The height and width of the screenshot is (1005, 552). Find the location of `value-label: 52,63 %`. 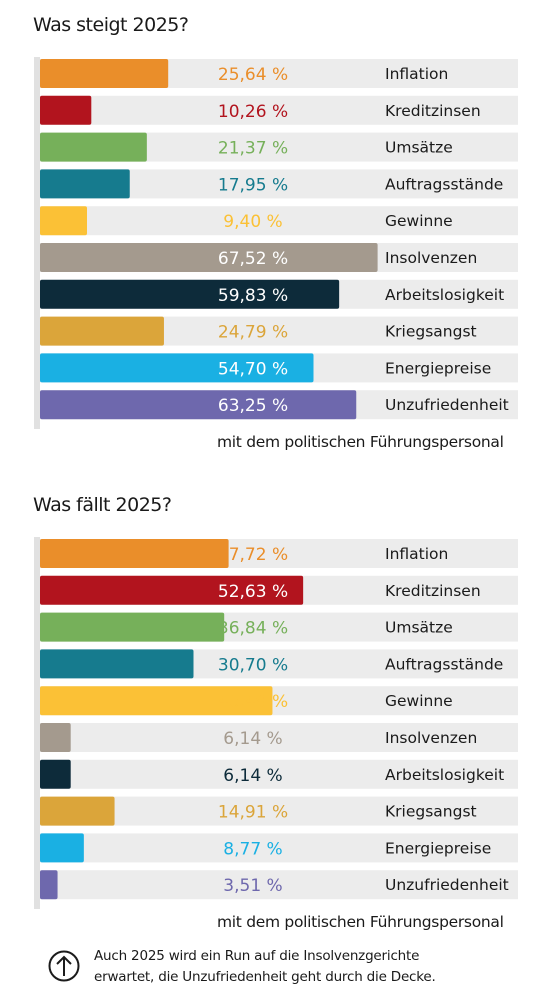

value-label: 52,63 % is located at coordinates (253, 592).